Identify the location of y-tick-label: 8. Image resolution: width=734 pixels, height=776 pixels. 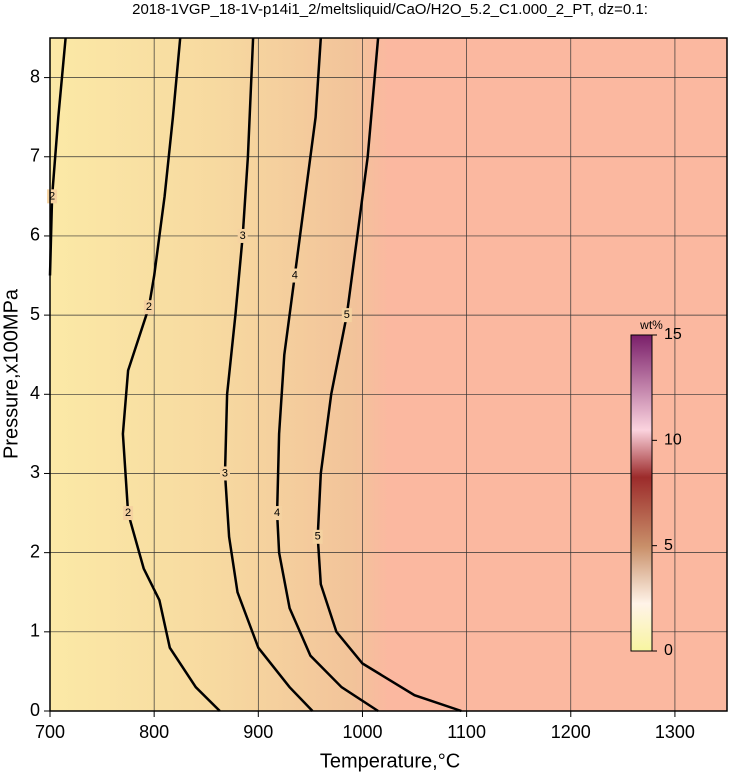
(35, 76).